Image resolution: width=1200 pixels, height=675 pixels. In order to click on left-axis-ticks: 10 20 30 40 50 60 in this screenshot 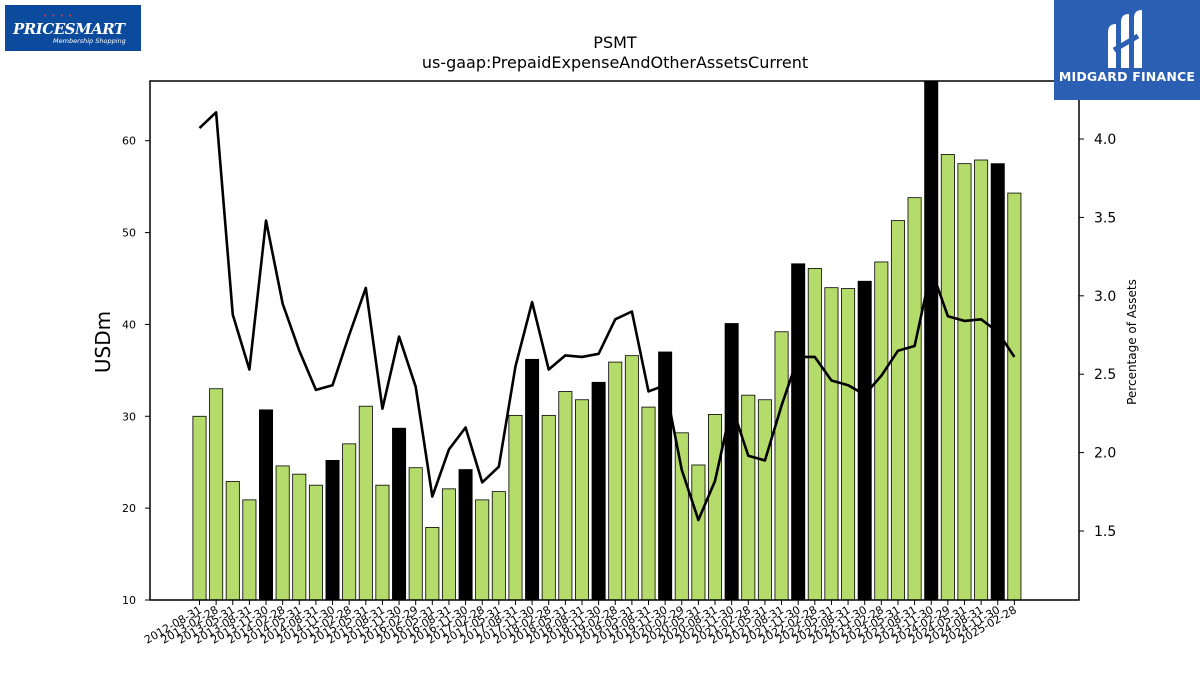, I will do `click(136, 371)`.